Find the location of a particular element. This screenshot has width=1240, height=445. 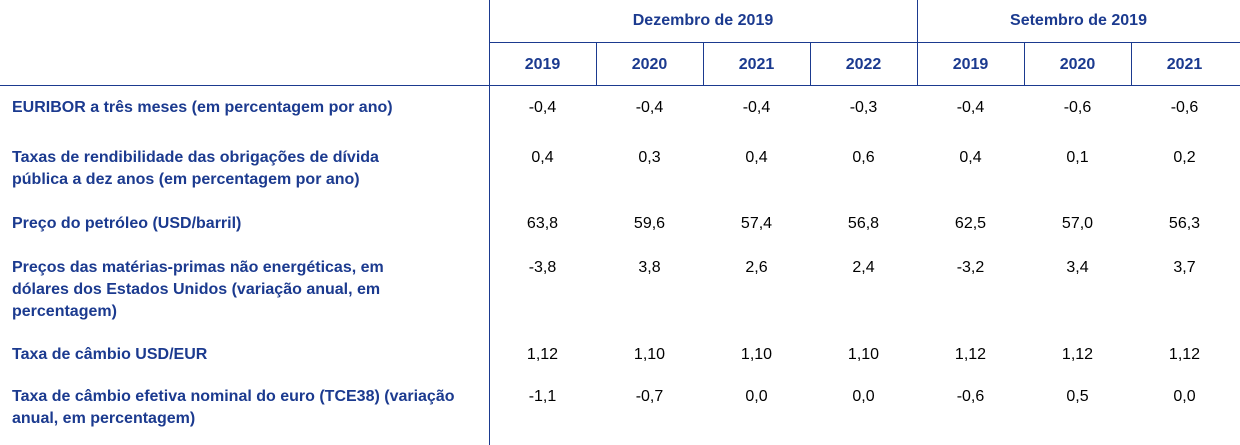

table-cell: -3,8 is located at coordinates (542, 267).